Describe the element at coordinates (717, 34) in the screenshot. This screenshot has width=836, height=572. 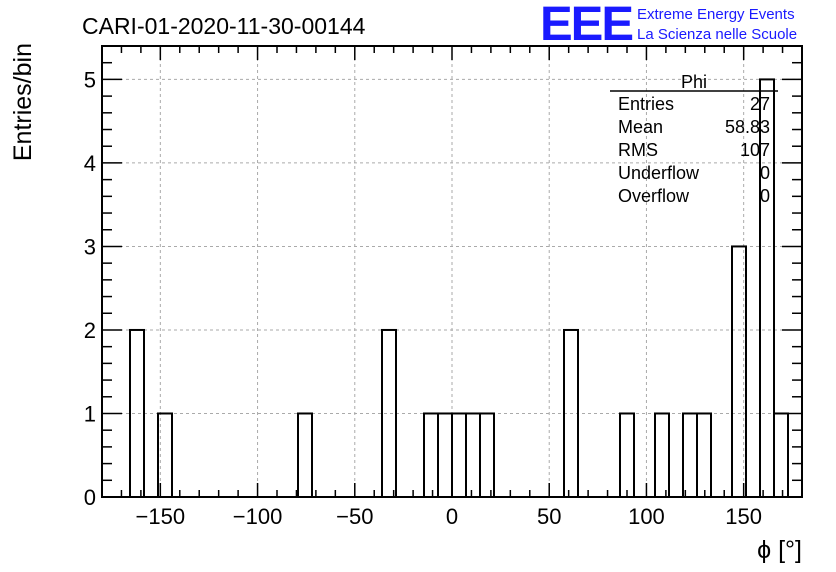
I see `logo-line2: La Scienza nelle Scuole` at that location.